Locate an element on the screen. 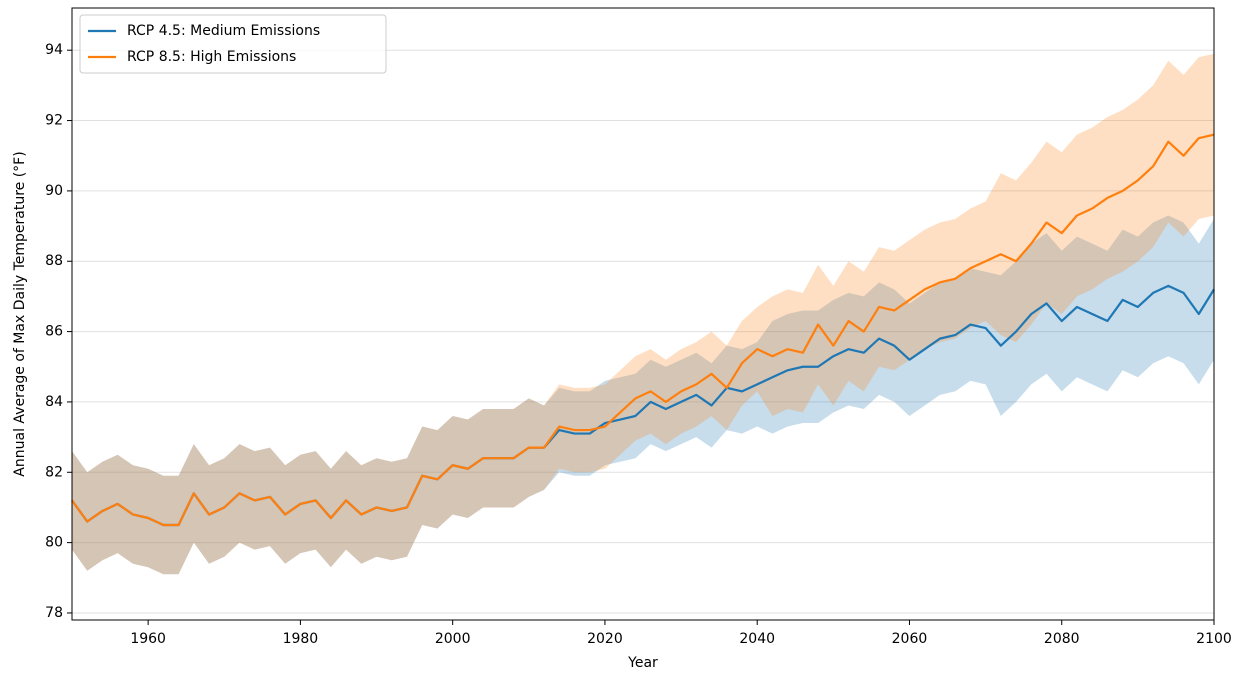  y-tick-label: 84 is located at coordinates (54, 402).